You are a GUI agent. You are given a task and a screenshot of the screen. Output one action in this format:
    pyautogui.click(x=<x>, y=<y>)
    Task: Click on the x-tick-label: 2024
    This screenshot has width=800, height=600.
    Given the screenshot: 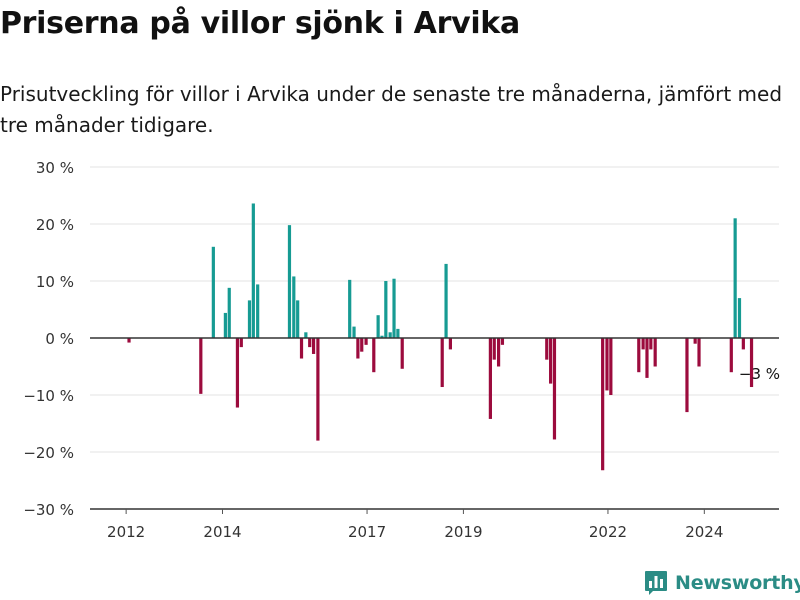 What is the action you would take?
    pyautogui.click(x=704, y=532)
    